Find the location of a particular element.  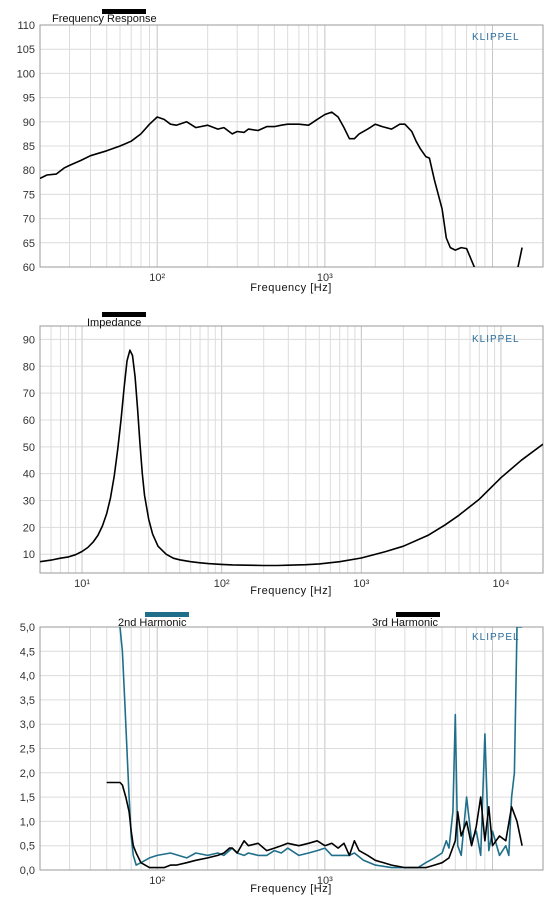

y-tick-label: 3,5 is located at coordinates (27, 701).